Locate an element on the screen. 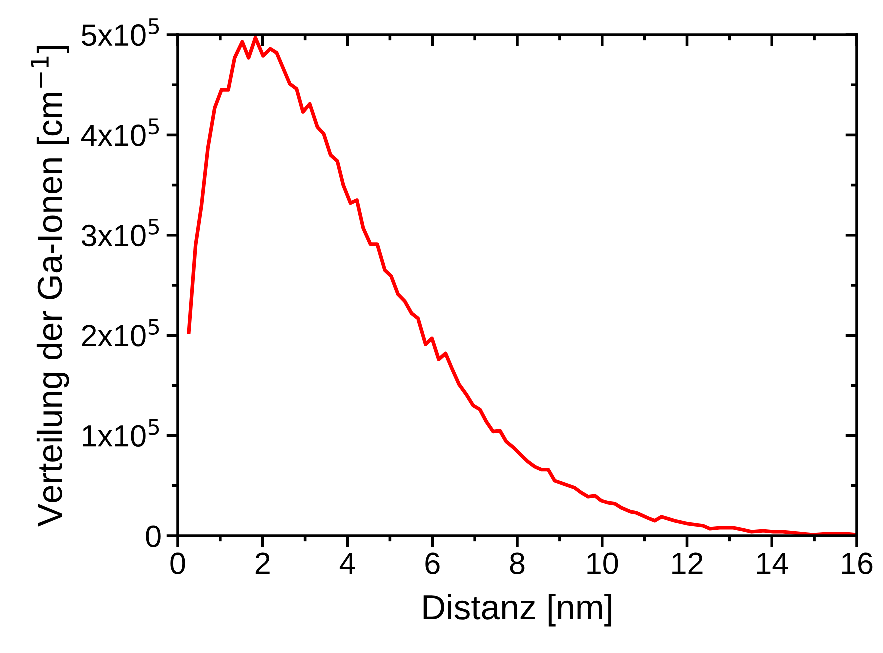 Image resolution: width=883 pixels, height=653 pixels. y-tick-label: 3x10$^{5}$ is located at coordinates (121, 232).